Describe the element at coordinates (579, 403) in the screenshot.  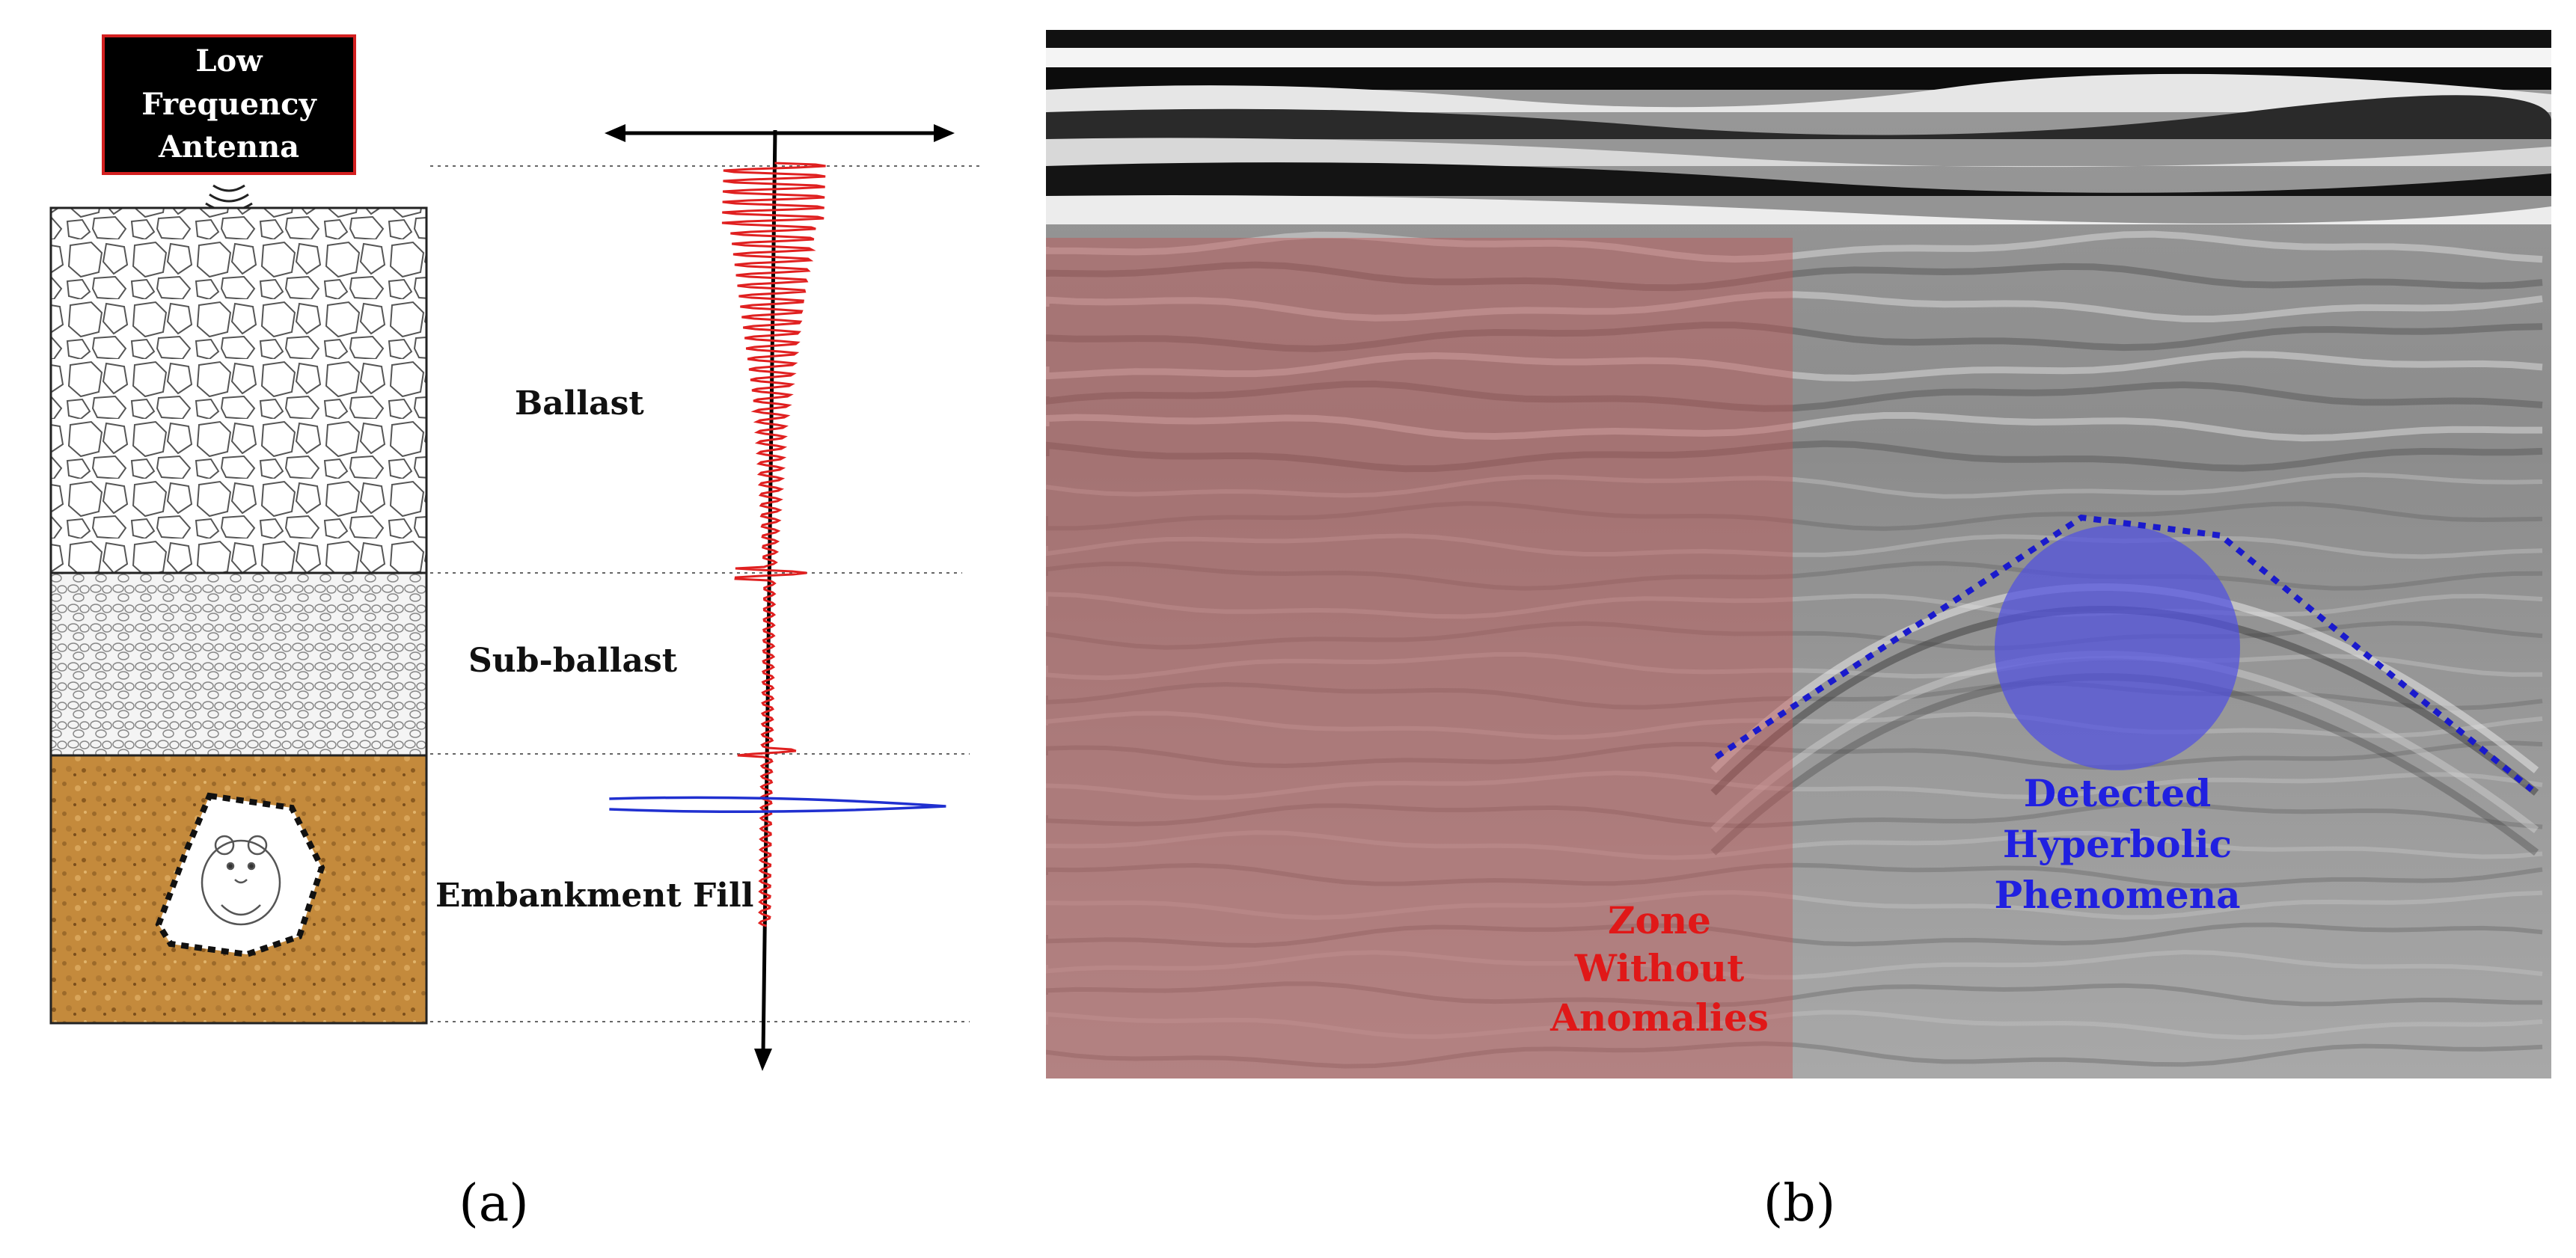
I see `ballast-label: Ballast` at that location.